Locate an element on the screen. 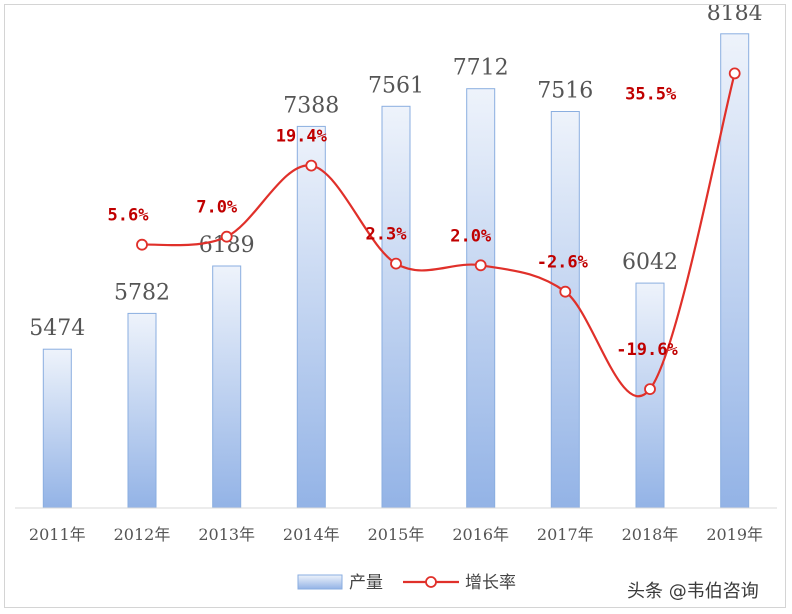  growth-value-label: 2.0% is located at coordinates (471, 236).